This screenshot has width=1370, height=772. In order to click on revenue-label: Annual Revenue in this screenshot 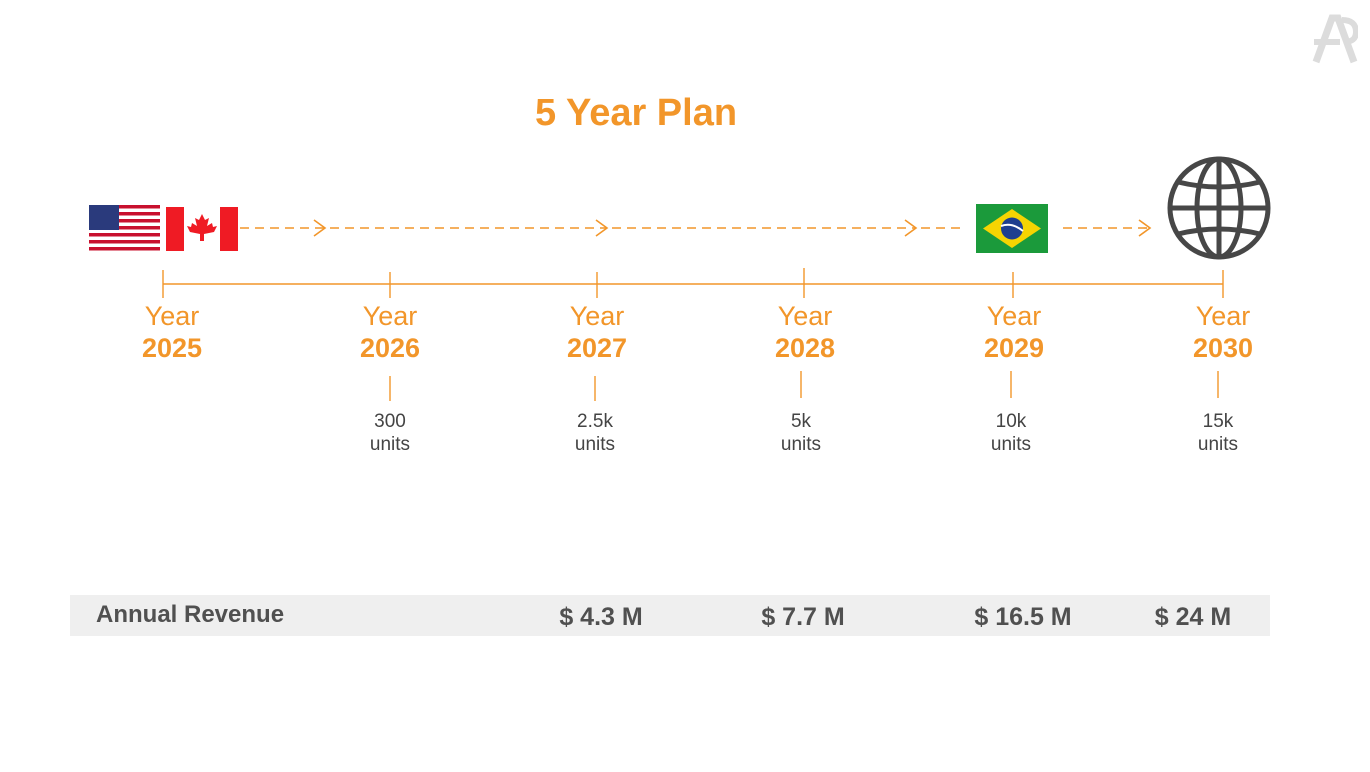, I will do `click(190, 614)`.